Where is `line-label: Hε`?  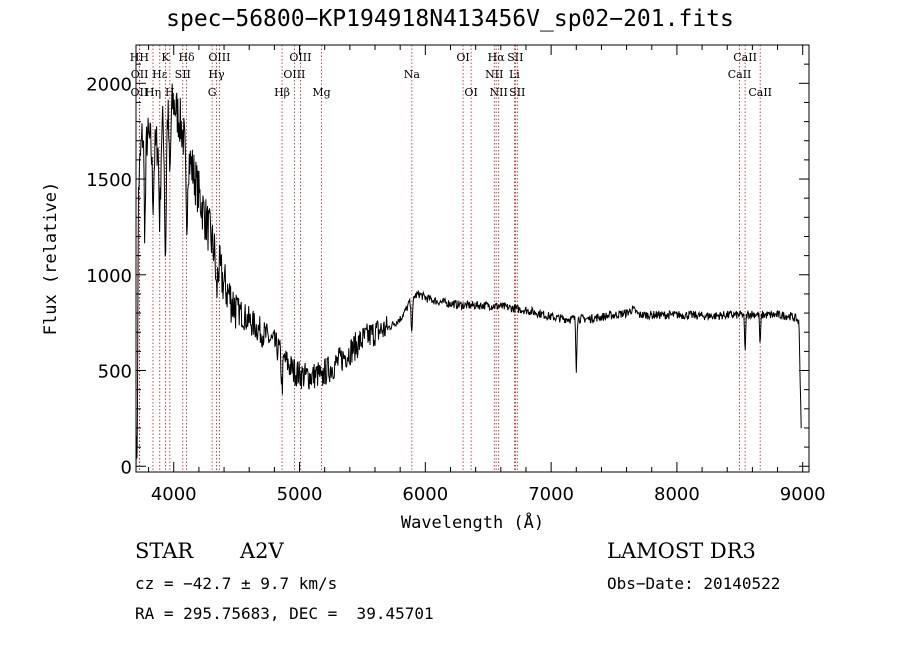
line-label: Hε is located at coordinates (160, 74).